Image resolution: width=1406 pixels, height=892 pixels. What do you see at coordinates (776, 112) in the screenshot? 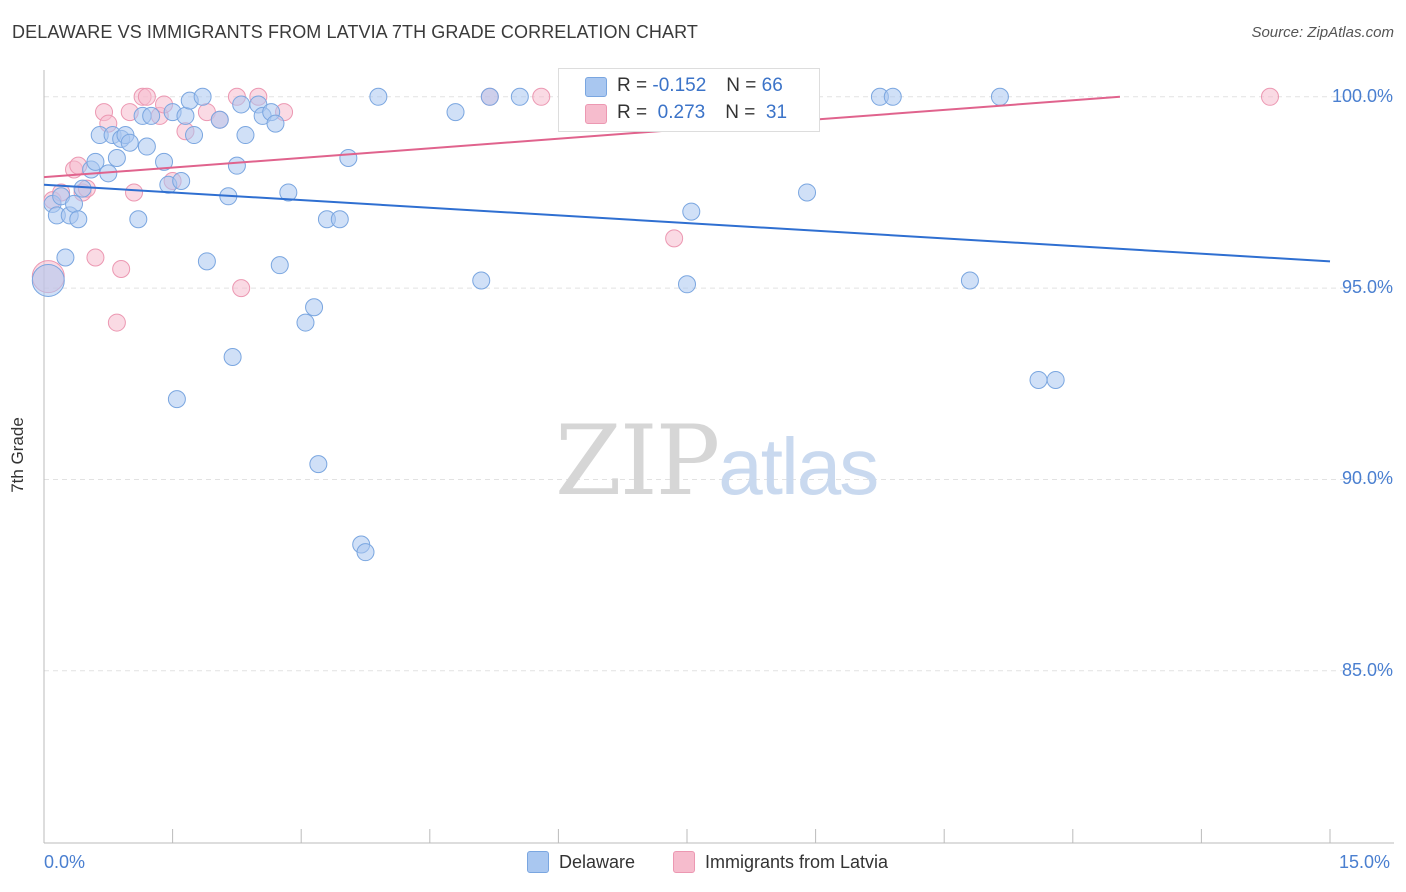
I see `n-value: 31` at bounding box center [776, 112].